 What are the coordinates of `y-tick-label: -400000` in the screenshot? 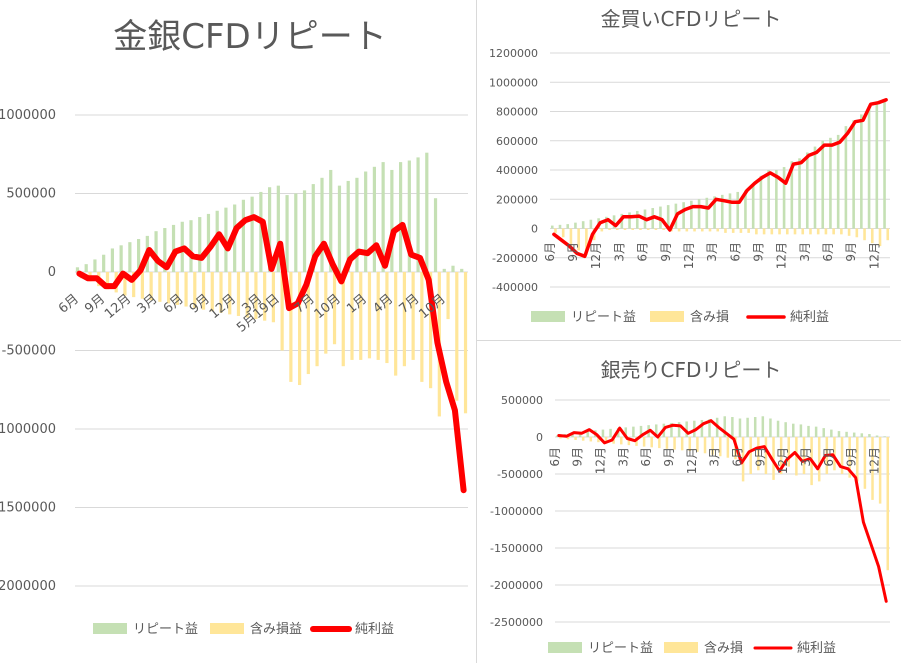 It's located at (515, 287).